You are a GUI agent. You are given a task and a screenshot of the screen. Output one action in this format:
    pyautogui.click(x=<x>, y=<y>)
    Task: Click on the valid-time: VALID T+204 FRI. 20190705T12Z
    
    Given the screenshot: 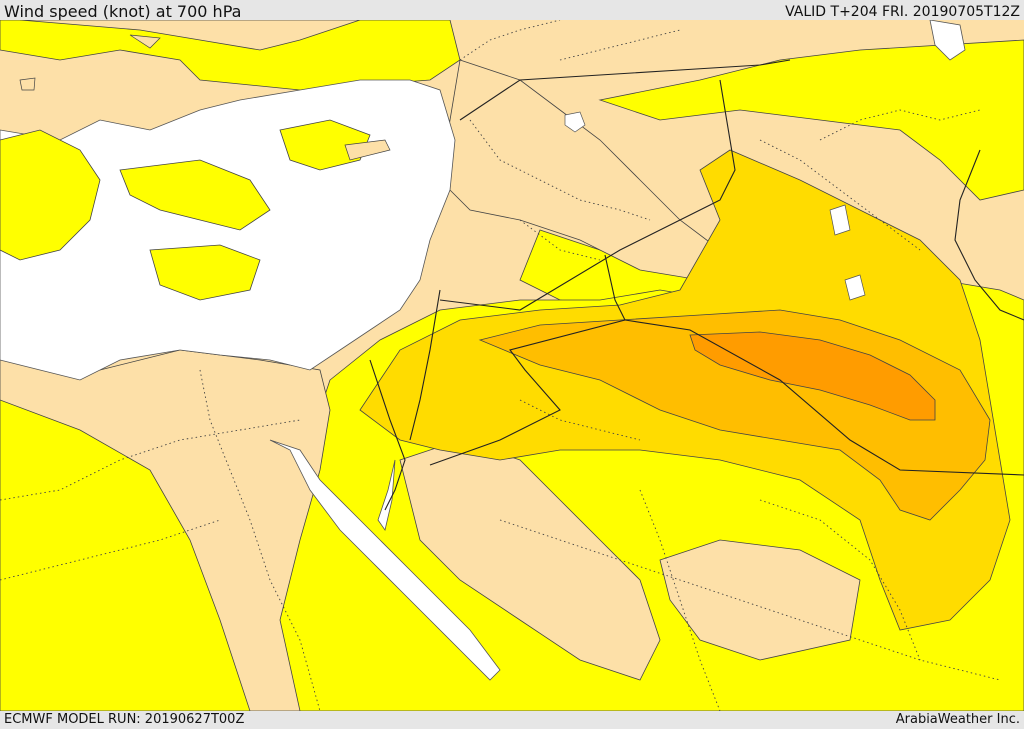 What is the action you would take?
    pyautogui.click(x=902, y=12)
    